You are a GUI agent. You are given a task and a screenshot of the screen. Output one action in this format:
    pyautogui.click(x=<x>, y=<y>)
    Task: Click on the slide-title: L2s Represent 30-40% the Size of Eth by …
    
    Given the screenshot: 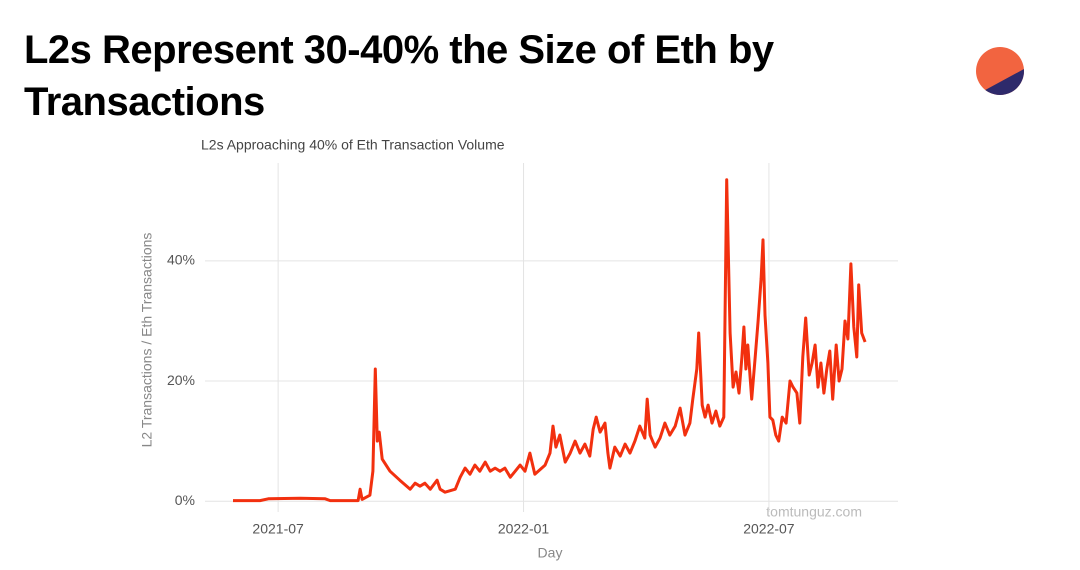 What is the action you would take?
    pyautogui.click(x=399, y=76)
    